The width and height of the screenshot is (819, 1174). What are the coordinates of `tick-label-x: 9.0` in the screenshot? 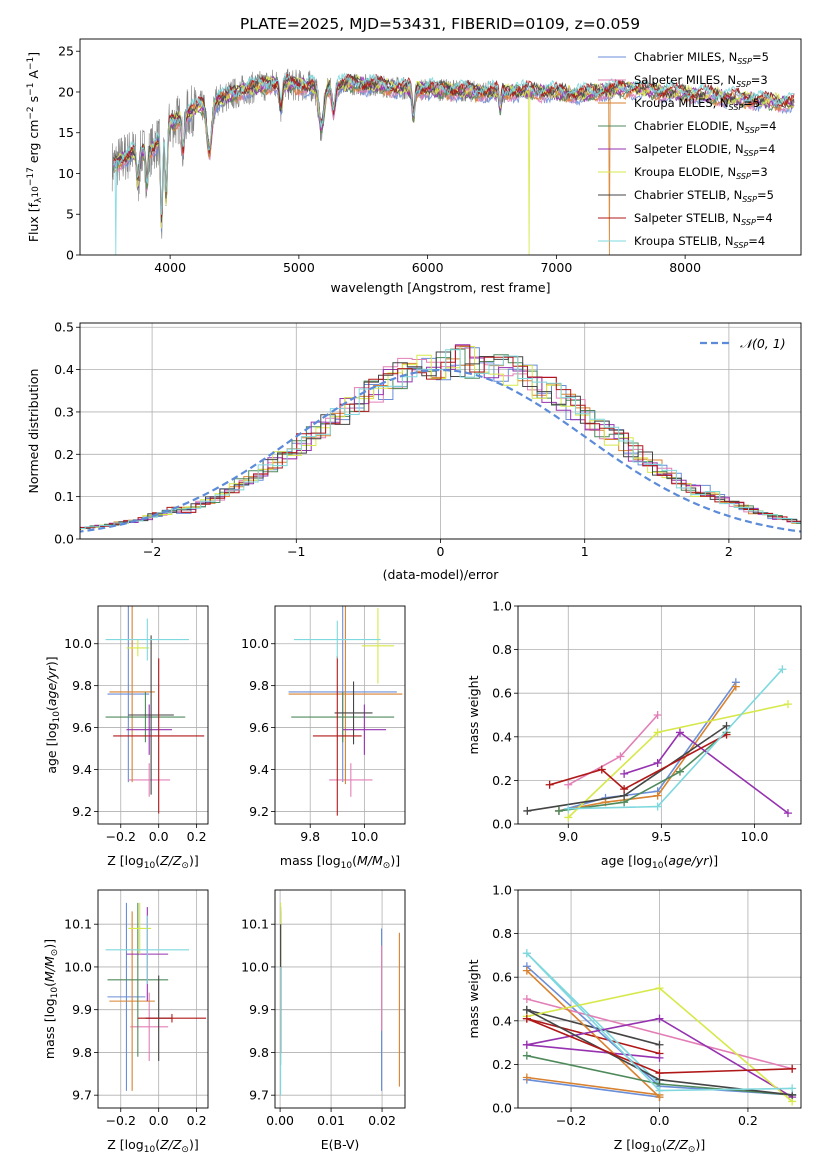 It's located at (568, 836).